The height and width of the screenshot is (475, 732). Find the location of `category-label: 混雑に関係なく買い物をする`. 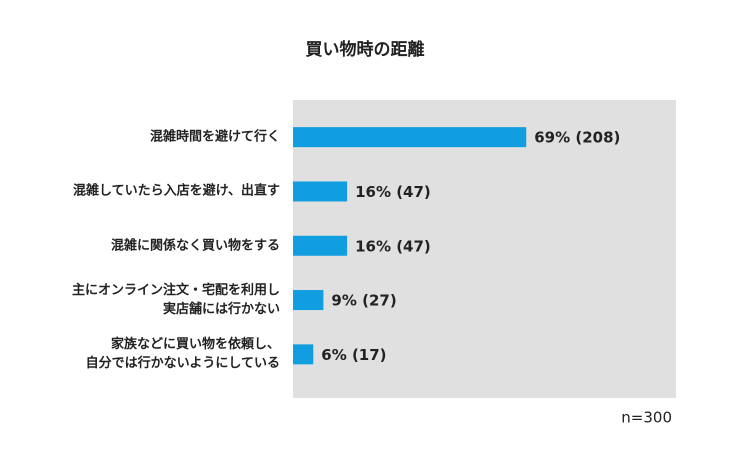

category-label: 混雑に関係なく買い物をする is located at coordinates (195, 246).